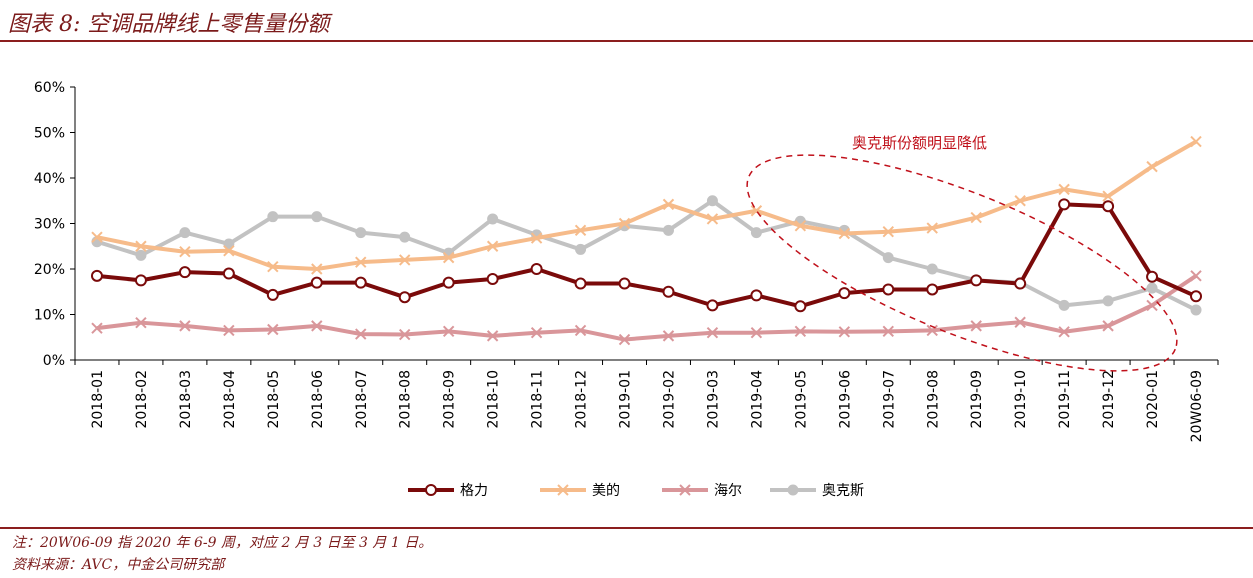 This screenshot has height=578, width=1253. I want to click on x-tick-label: 2018-09, so click(450, 399).